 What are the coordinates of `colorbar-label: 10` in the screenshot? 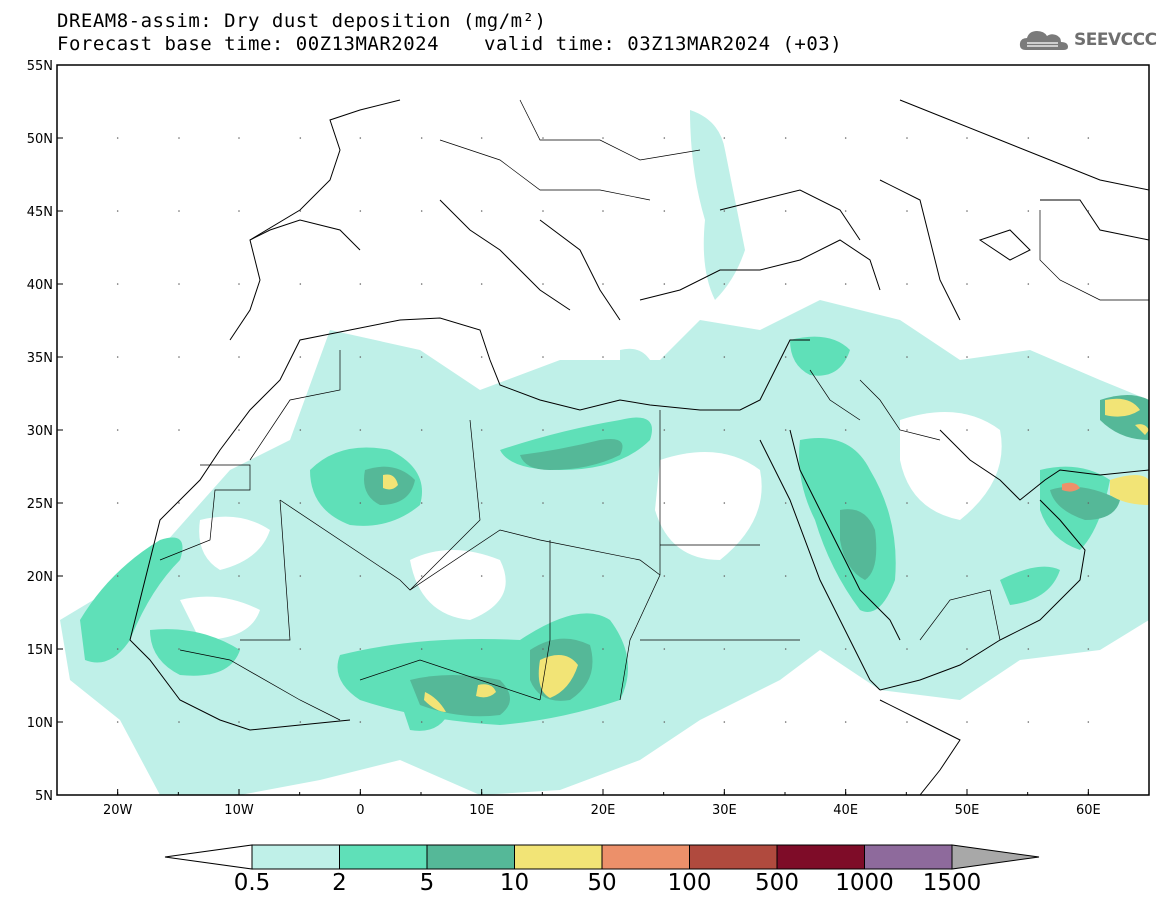 It's located at (514, 883).